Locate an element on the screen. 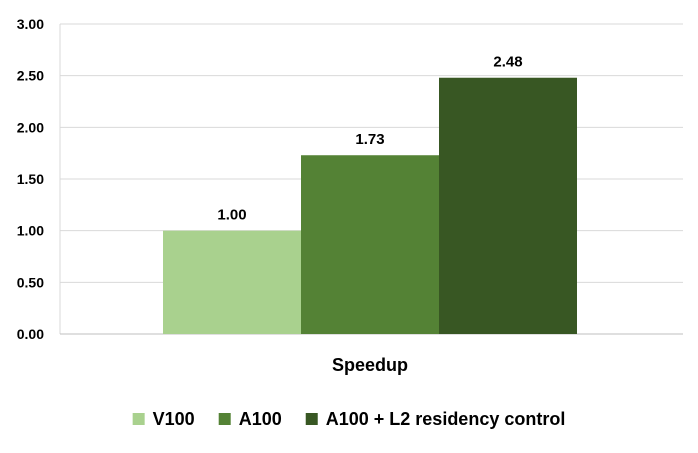 The width and height of the screenshot is (698, 453). bar-a100-l2-residency-control is located at coordinates (508, 205).